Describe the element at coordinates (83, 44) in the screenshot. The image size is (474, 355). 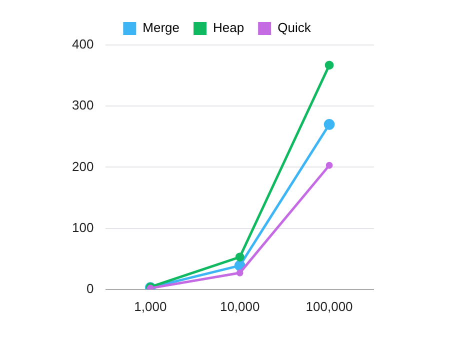
I see `y-tick-label: 400` at that location.